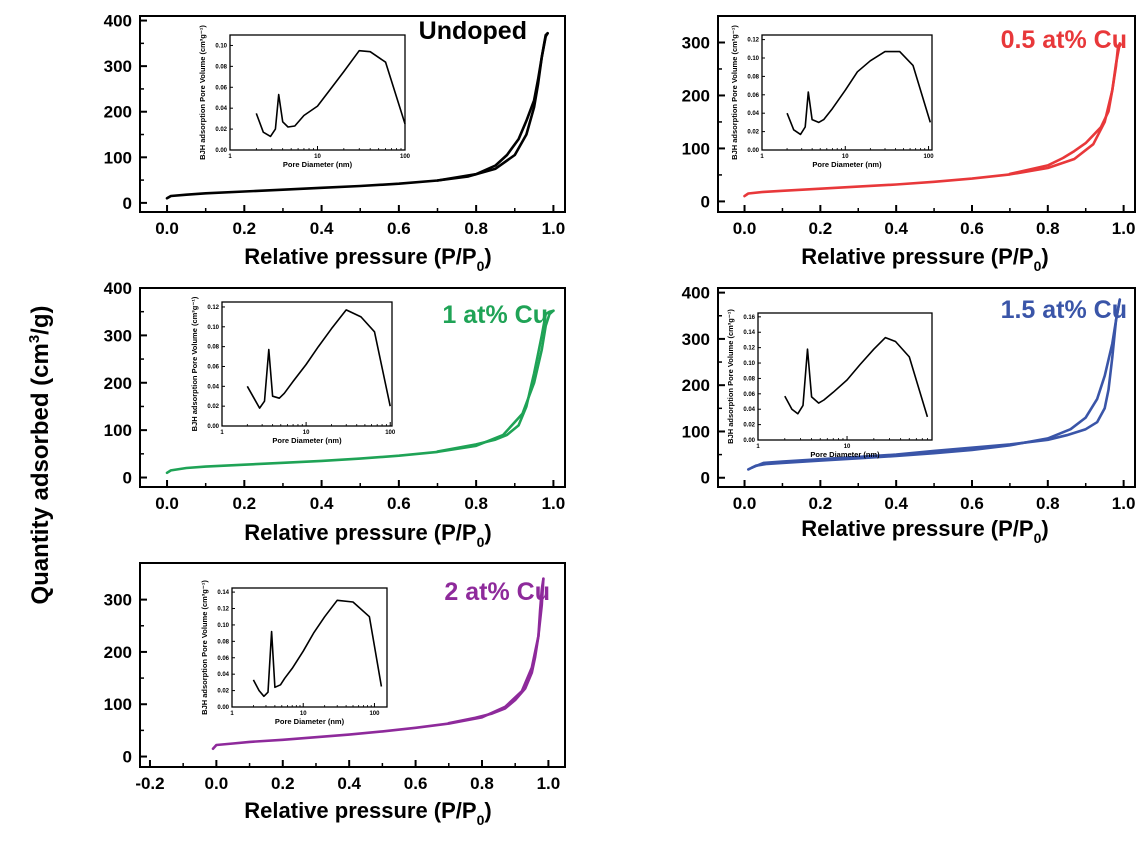  What do you see at coordinates (118, 21) in the screenshot?
I see `y-tick-label: 400` at bounding box center [118, 21].